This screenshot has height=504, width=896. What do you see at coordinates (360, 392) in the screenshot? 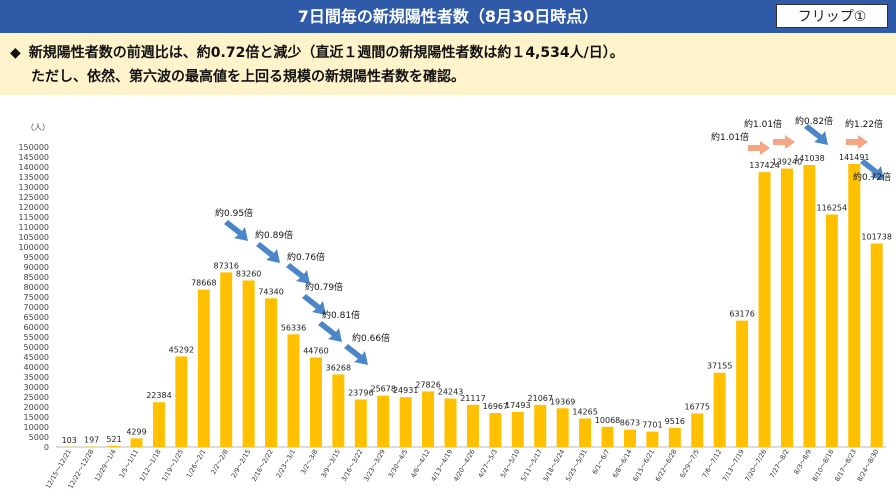
I see `data-label: 23796` at bounding box center [360, 392].